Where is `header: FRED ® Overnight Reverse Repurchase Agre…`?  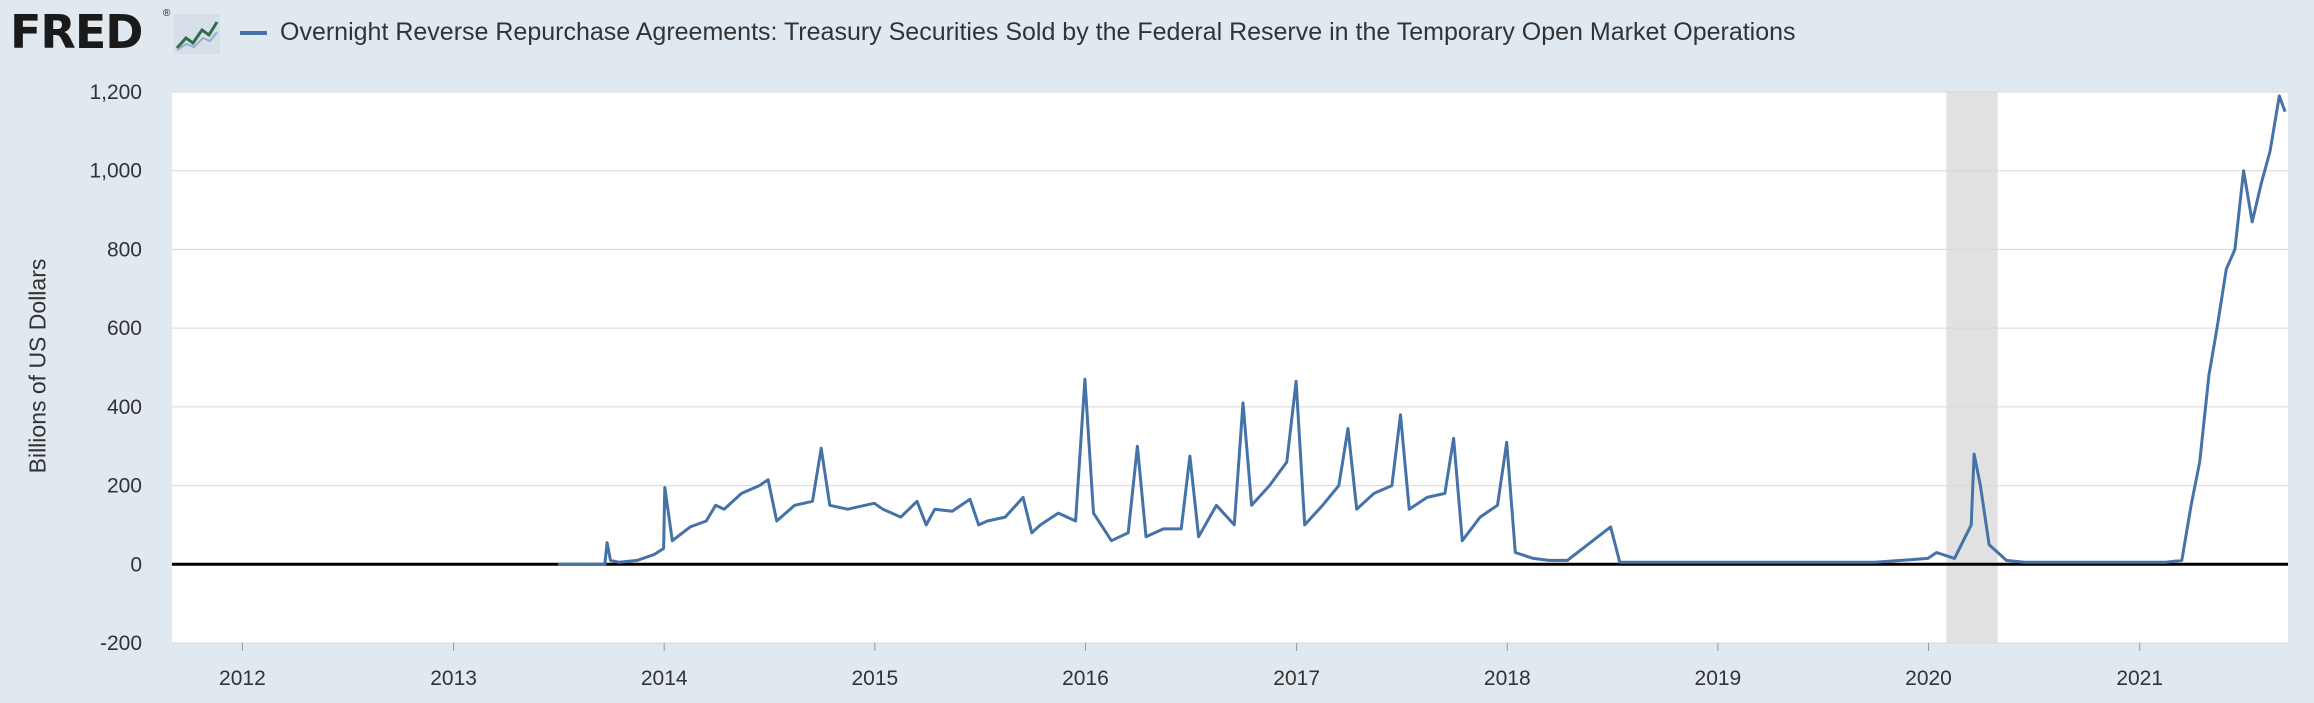
header: FRED ® Overnight Reverse Repurchase Agre… is located at coordinates (1157, 35).